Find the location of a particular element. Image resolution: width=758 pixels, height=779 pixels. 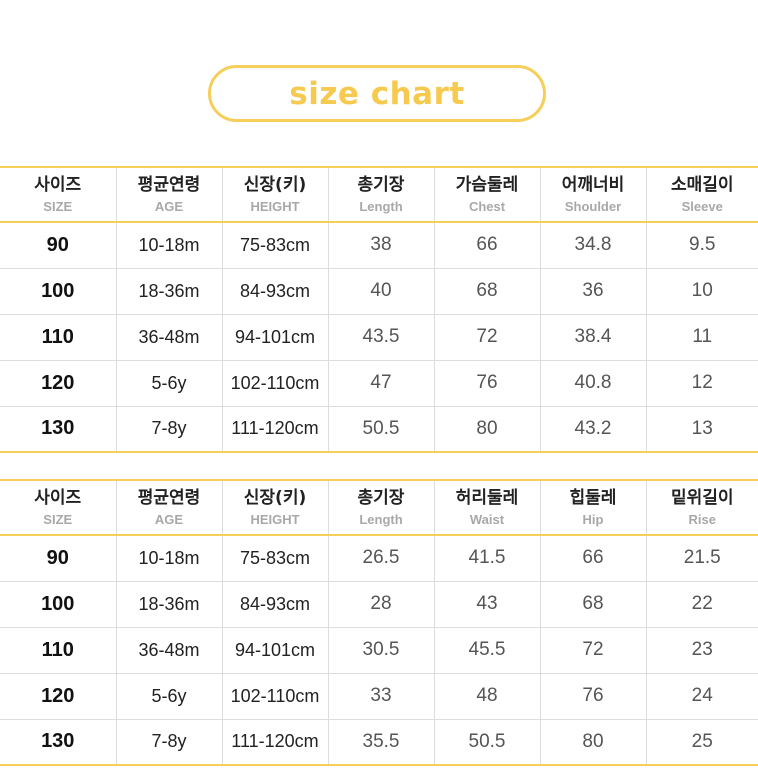

column-header: 힙둘레 Hip is located at coordinates (592, 507).